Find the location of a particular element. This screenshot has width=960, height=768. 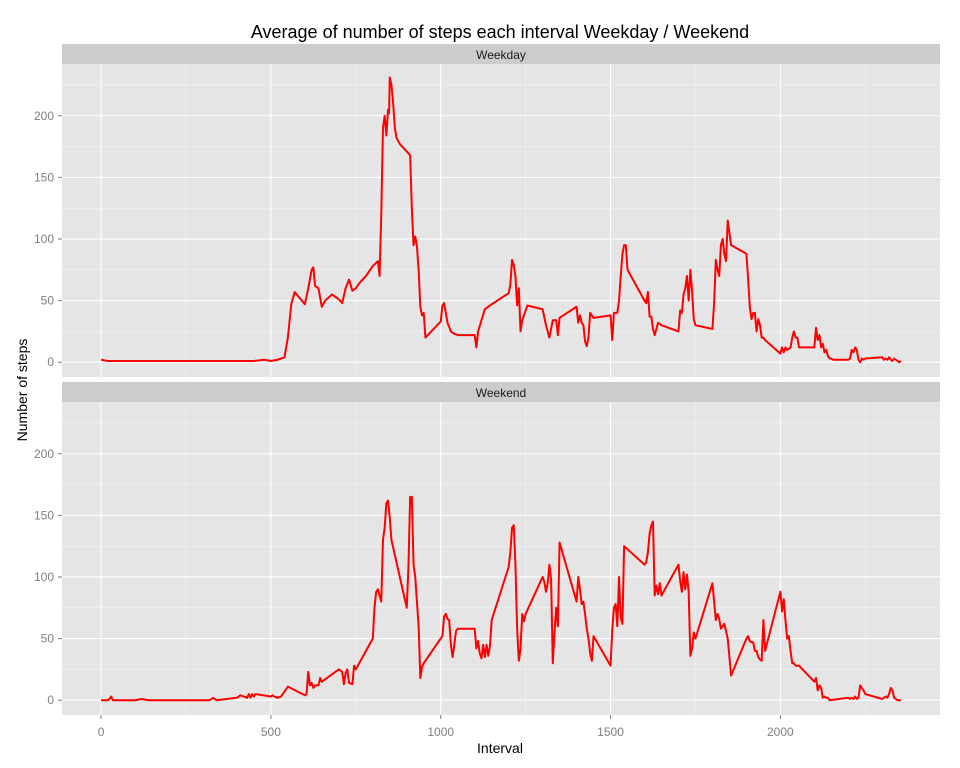

x-axis-ticks: 0 500 1000 1500 2000 is located at coordinates (446, 727).